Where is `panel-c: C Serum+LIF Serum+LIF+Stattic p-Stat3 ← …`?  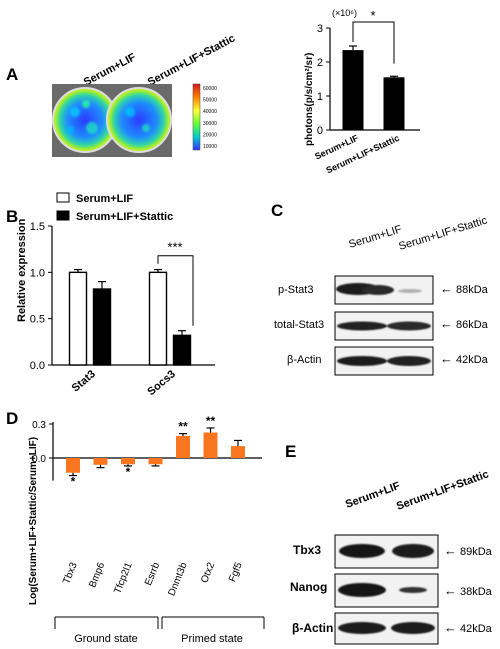
panel-c: C Serum+LIF Serum+LIF+Stattic p-Stat3 ← … is located at coordinates (380, 288).